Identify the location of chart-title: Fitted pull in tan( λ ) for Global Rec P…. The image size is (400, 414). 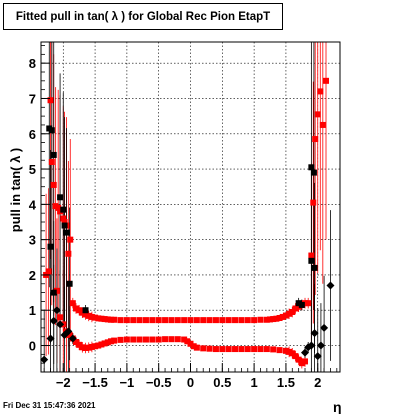
(143, 16).